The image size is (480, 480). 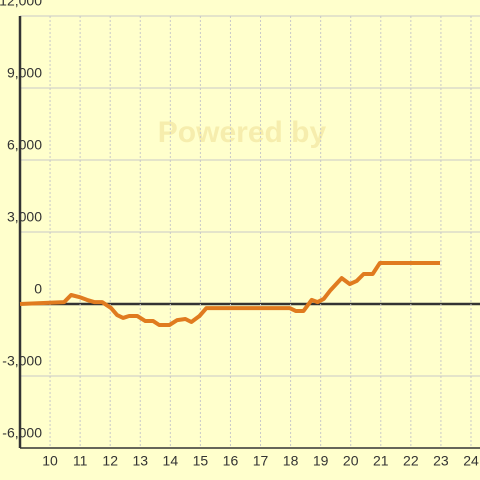 What do you see at coordinates (38, 289) in the screenshot?
I see `y-tick-label: 0` at bounding box center [38, 289].